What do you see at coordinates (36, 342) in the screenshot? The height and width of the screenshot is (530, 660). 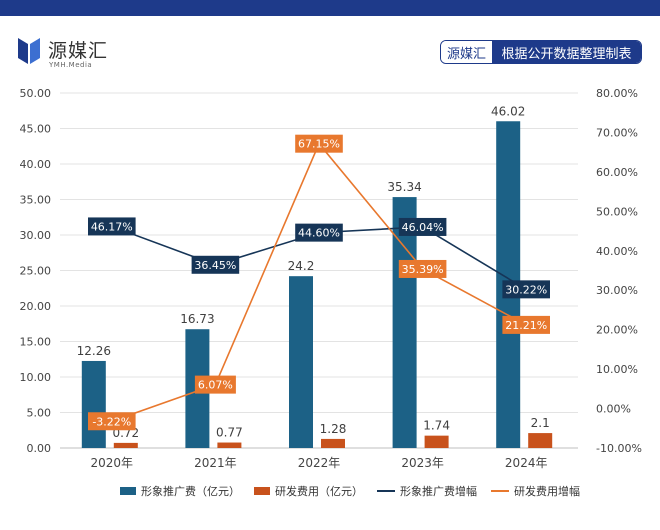 I see `y-tick-left: 15.00` at bounding box center [36, 342].